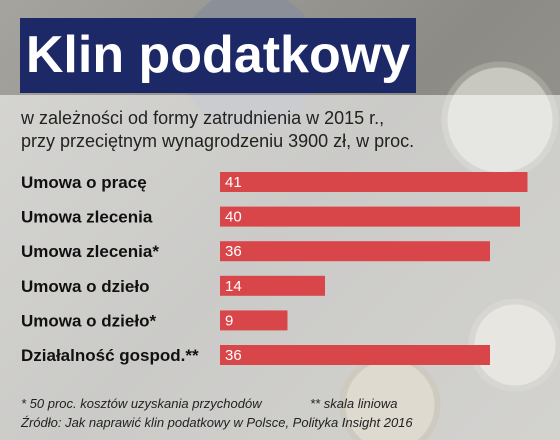 The width and height of the screenshot is (560, 440). I want to click on data-label: 41, so click(233, 182).